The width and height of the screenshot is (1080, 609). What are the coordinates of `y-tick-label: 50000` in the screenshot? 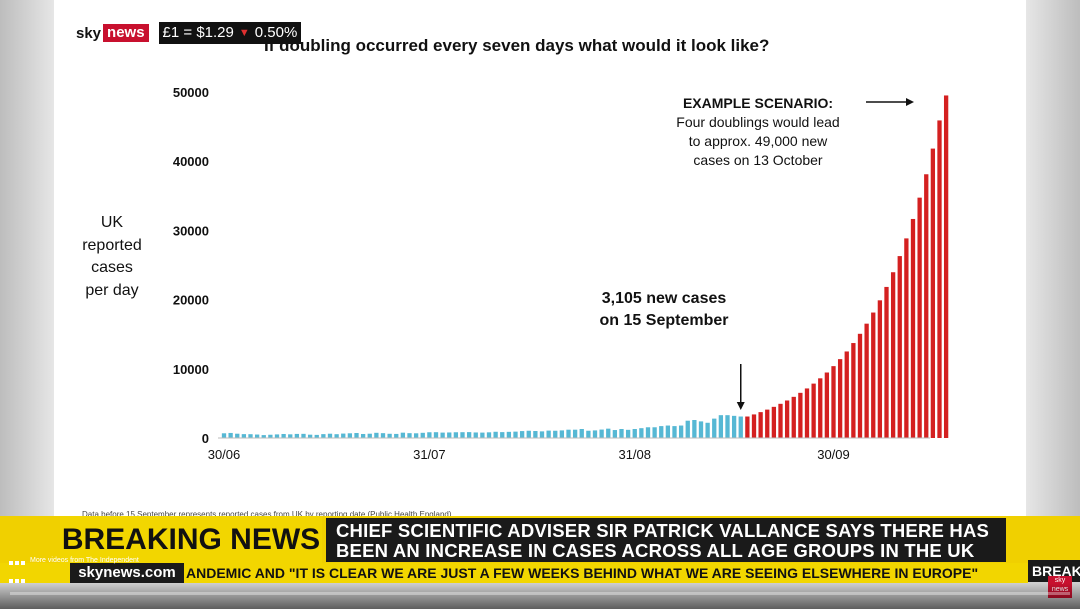 It's located at (191, 92).